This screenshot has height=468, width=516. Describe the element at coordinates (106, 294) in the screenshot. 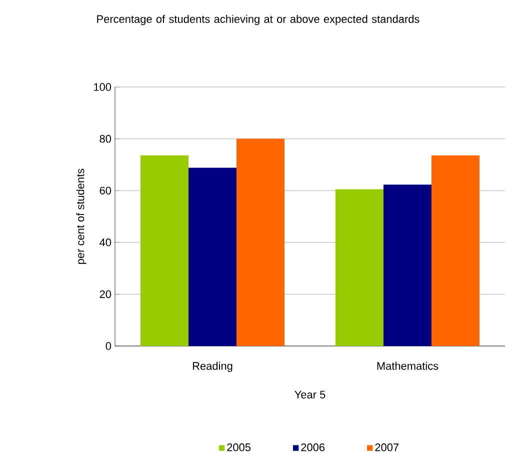

I see `y-tick-label: 20` at that location.